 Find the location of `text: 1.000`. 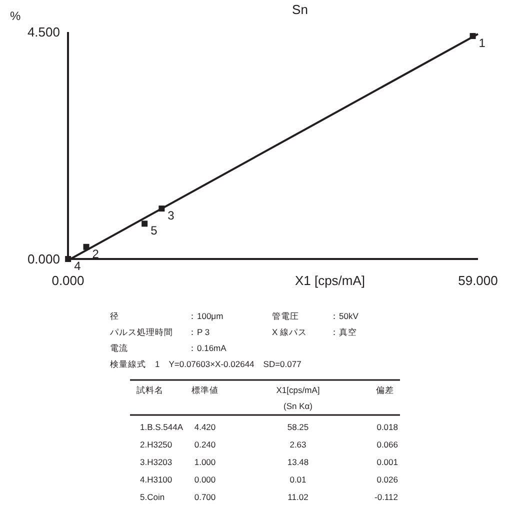

text: 1.000 is located at coordinates (205, 462).